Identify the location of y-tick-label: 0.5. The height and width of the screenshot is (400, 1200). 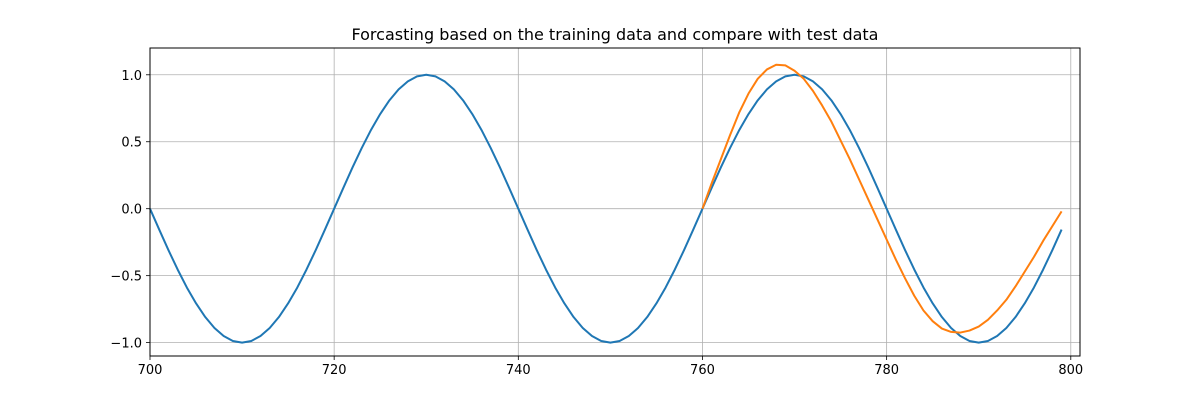
(131, 143).